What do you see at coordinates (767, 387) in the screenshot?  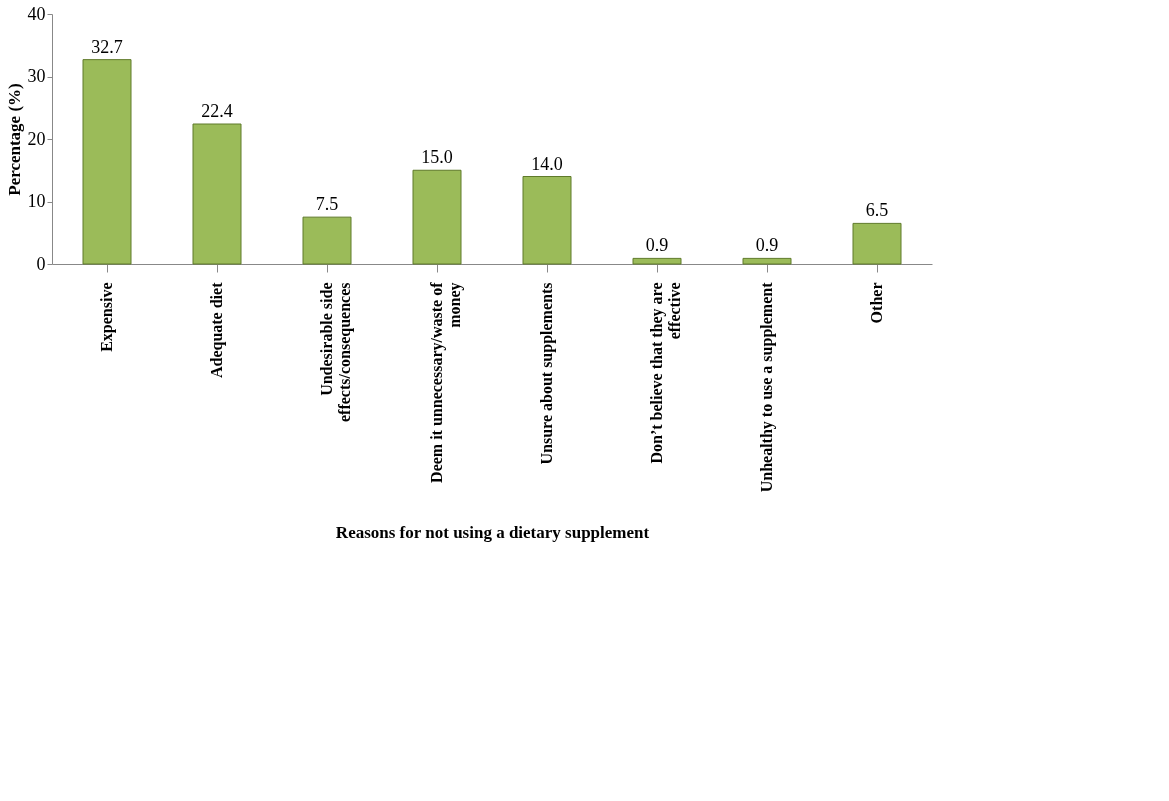 I see `x-tick-label: Unhealthy to use a supplement` at bounding box center [767, 387].